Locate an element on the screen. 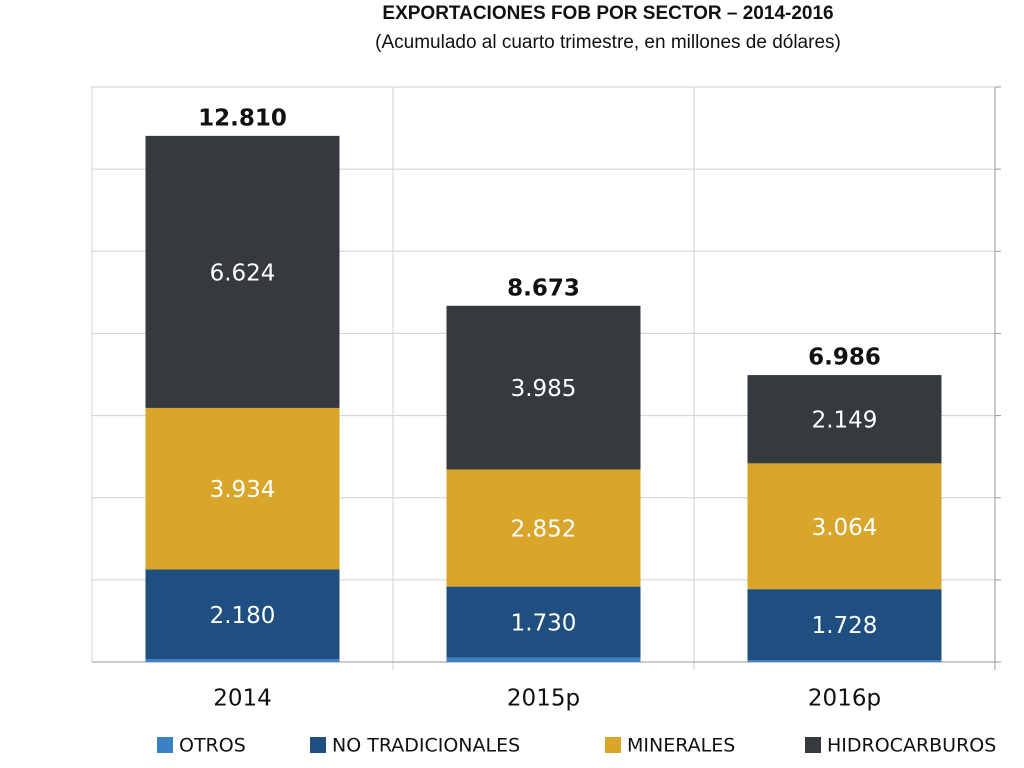 This screenshot has width=1024, height=768. segment-label: 2.180 is located at coordinates (243, 616).